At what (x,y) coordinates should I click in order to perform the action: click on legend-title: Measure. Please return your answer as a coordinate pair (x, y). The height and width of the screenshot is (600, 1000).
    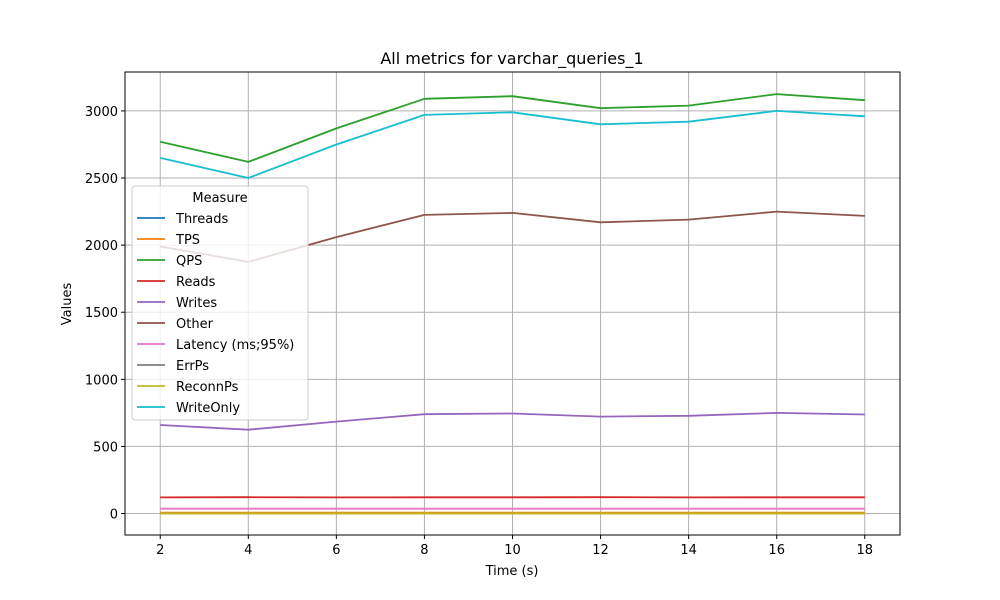
    Looking at the image, I should click on (219, 198).